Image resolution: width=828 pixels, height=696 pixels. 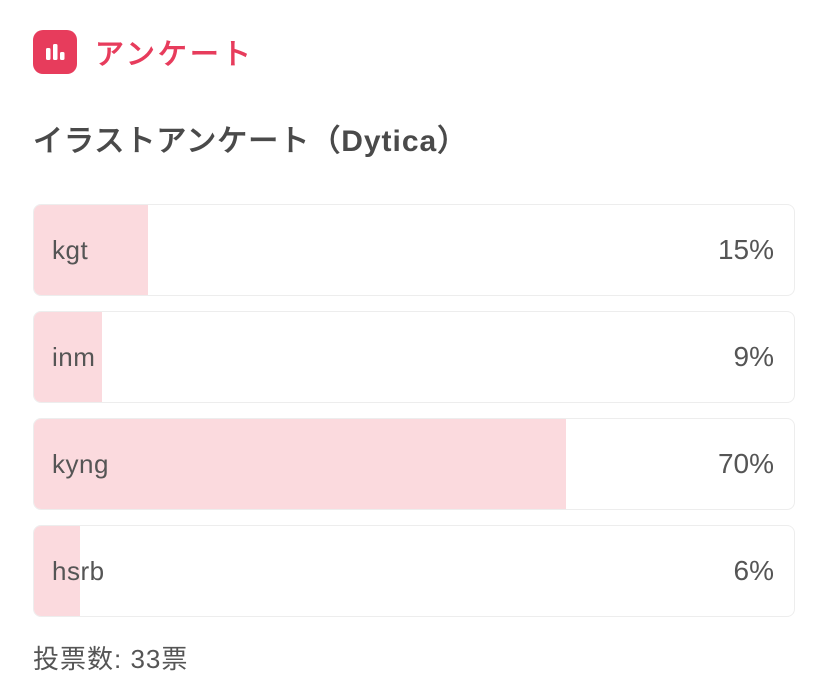 What do you see at coordinates (74, 356) in the screenshot?
I see `option-label: inm` at bounding box center [74, 356].